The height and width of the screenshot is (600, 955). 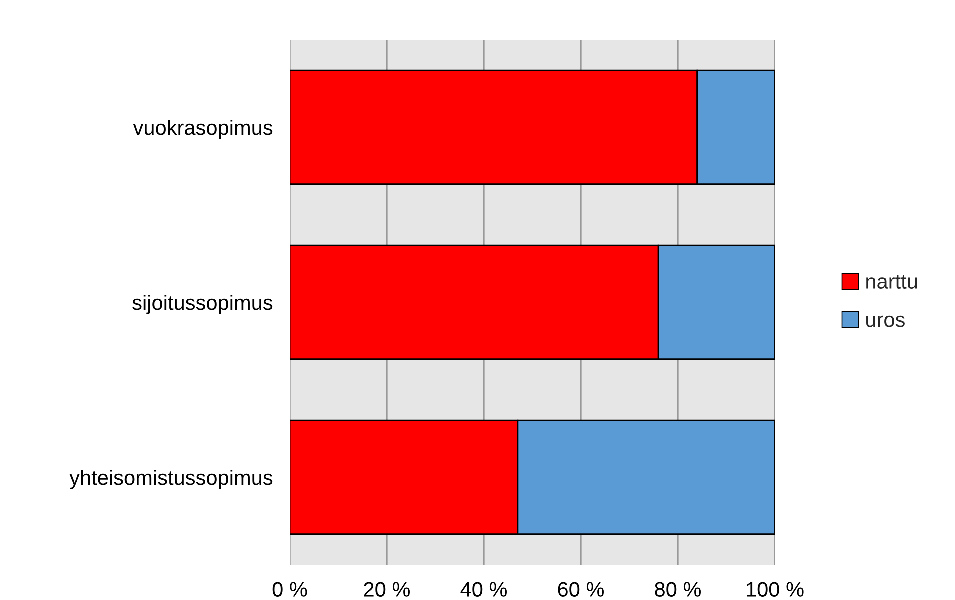 What do you see at coordinates (203, 130) in the screenshot?
I see `y-tick-label: vuokrasopimus` at bounding box center [203, 130].